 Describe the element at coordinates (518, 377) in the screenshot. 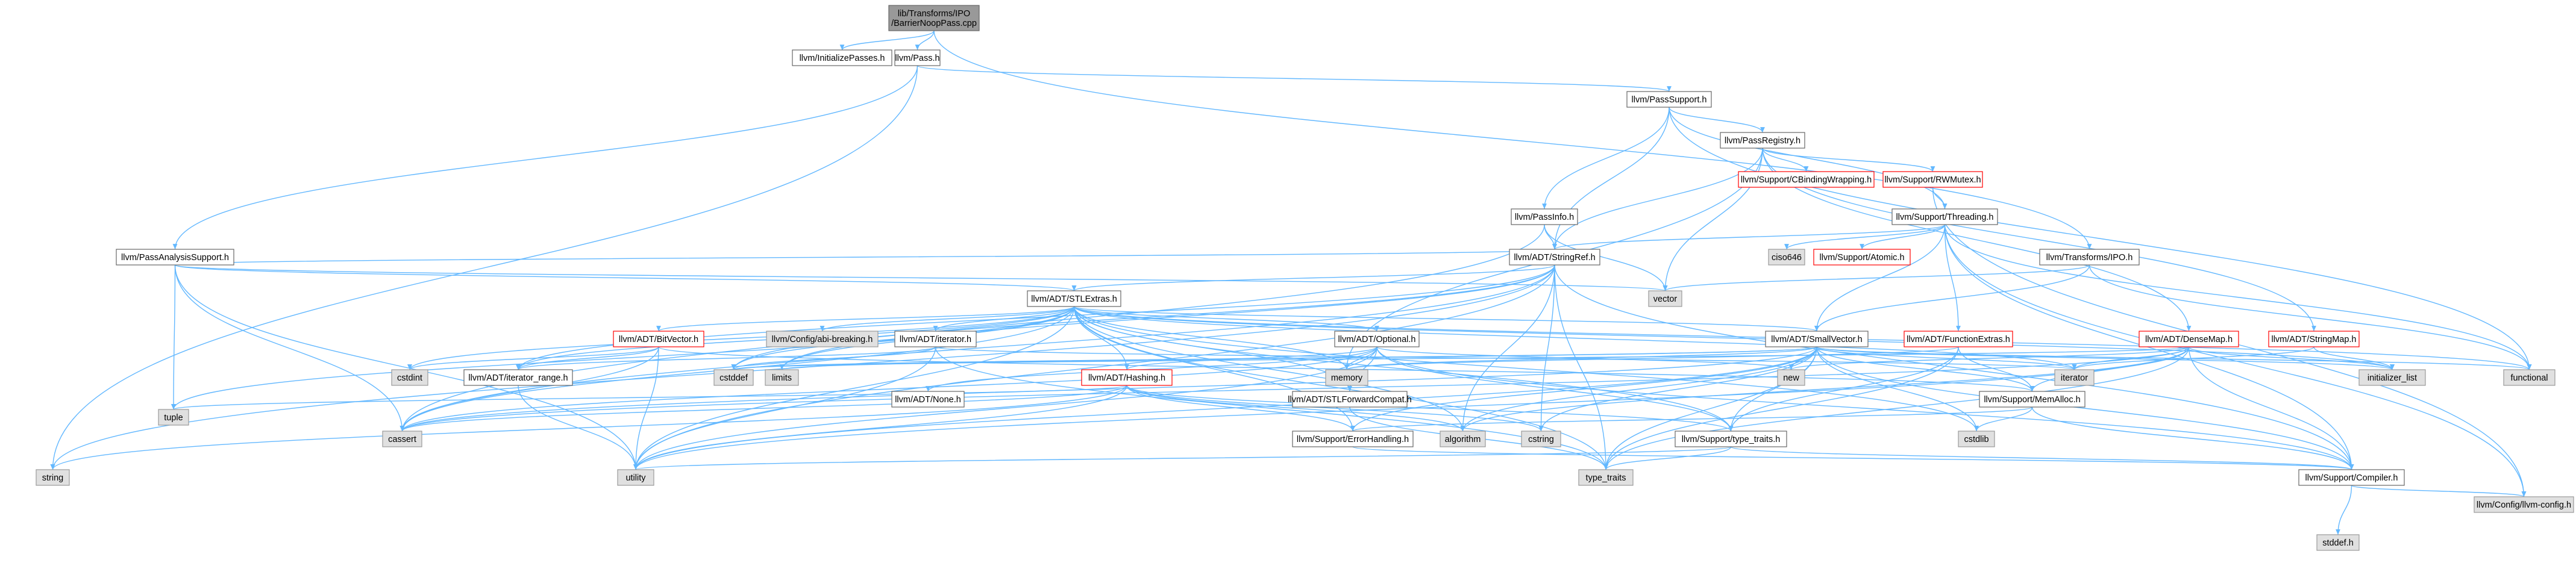

I see `node-iteratorrange: llvm/ADT/iterator_range.h` at that location.